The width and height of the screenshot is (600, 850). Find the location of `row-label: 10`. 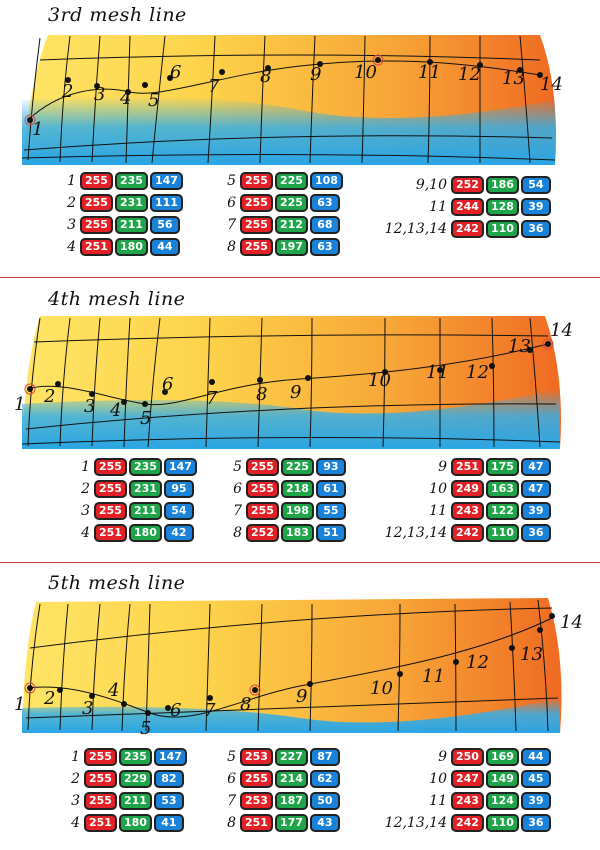

row-label: 10 is located at coordinates (438, 489).